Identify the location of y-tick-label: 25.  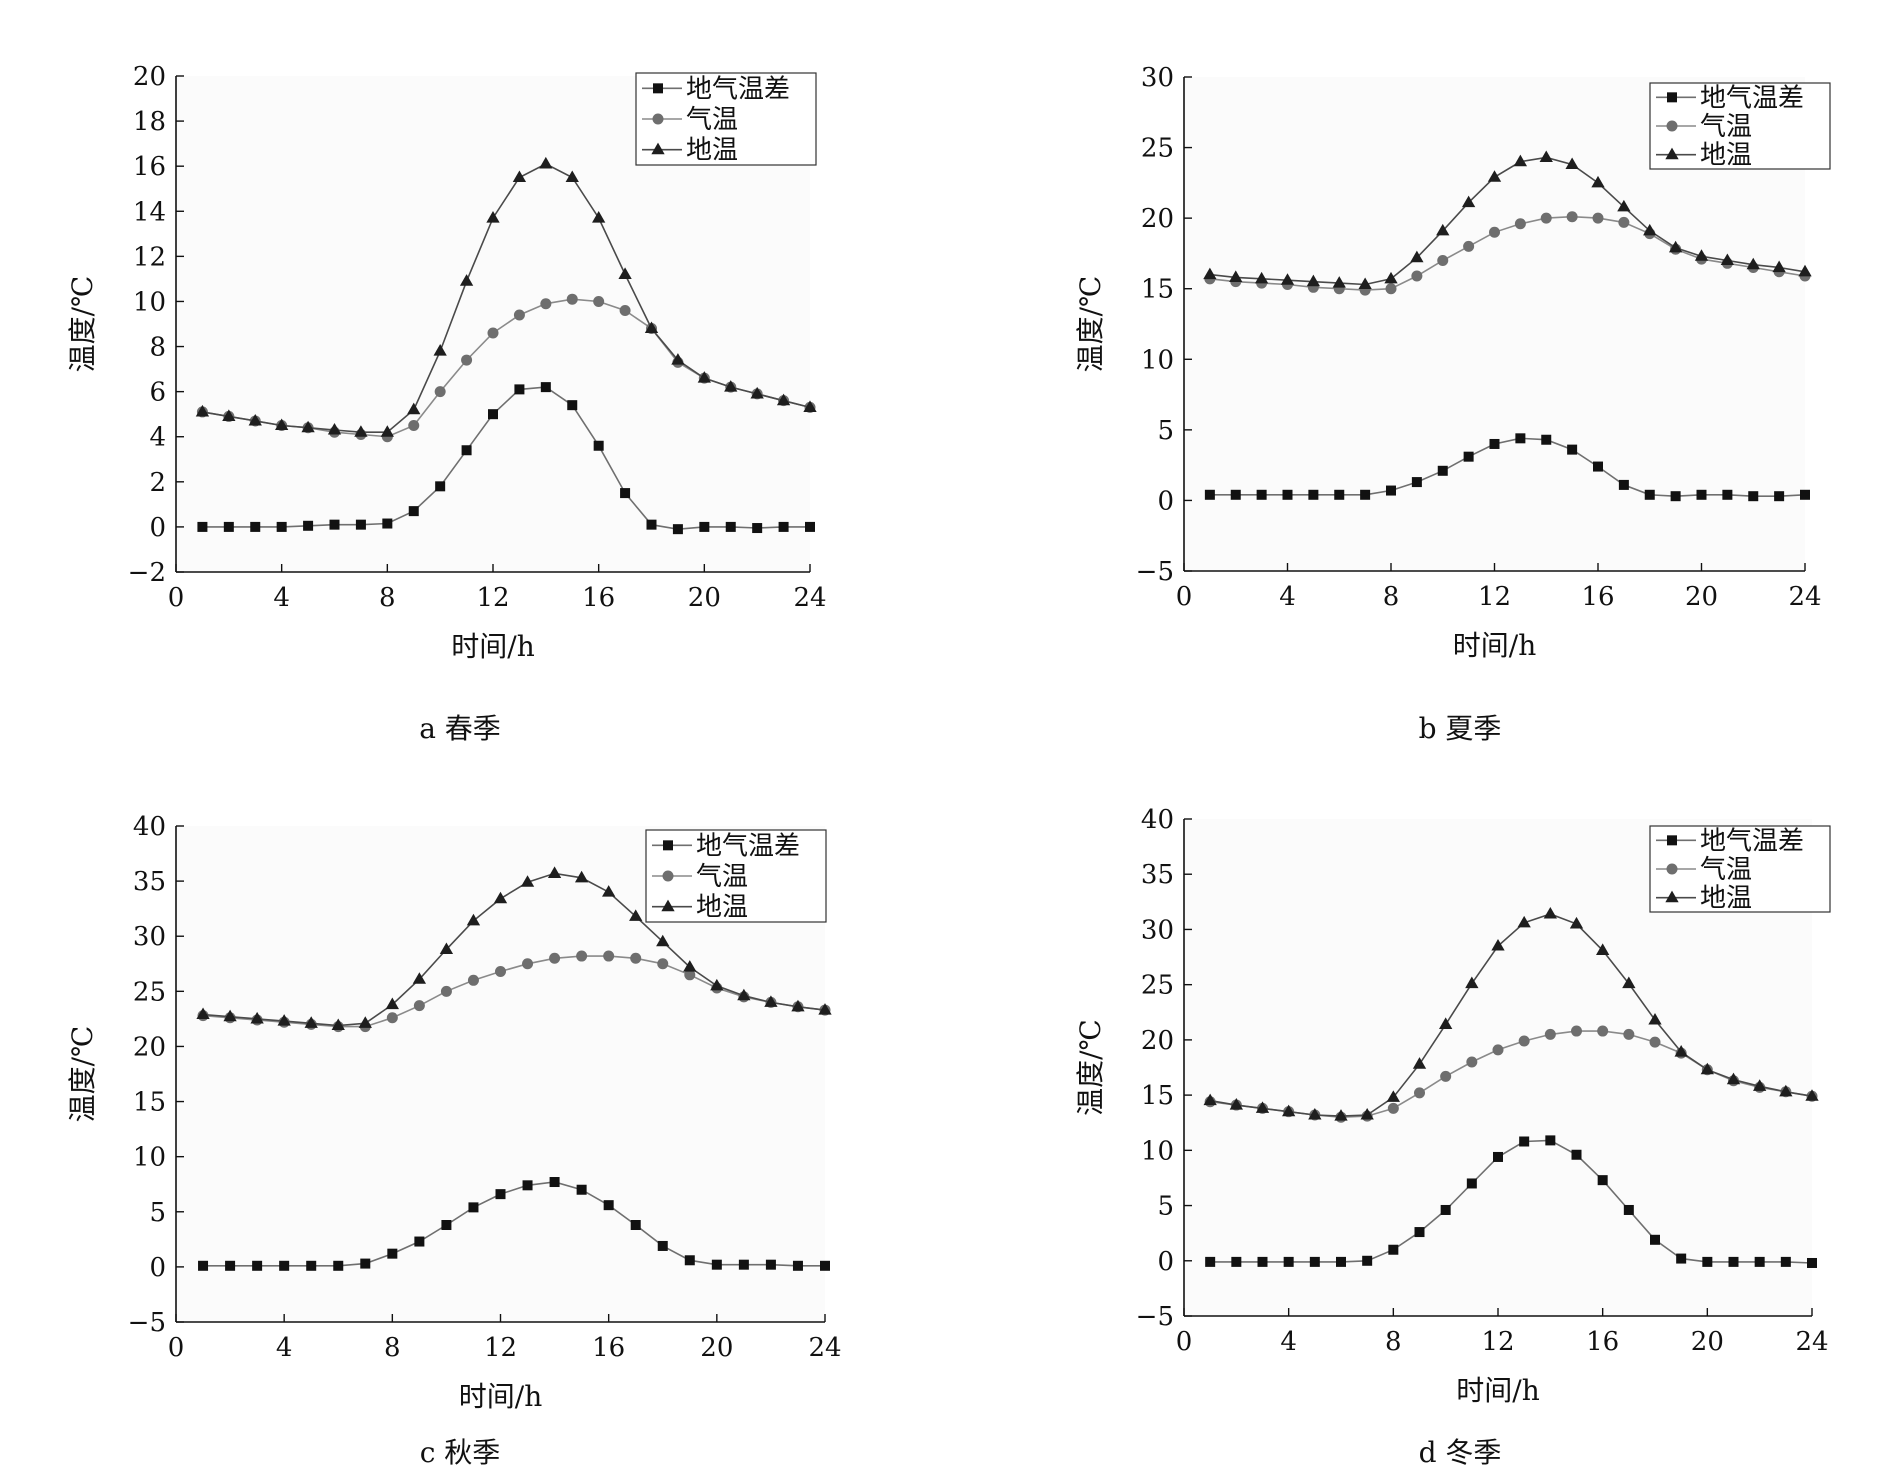
(149, 992).